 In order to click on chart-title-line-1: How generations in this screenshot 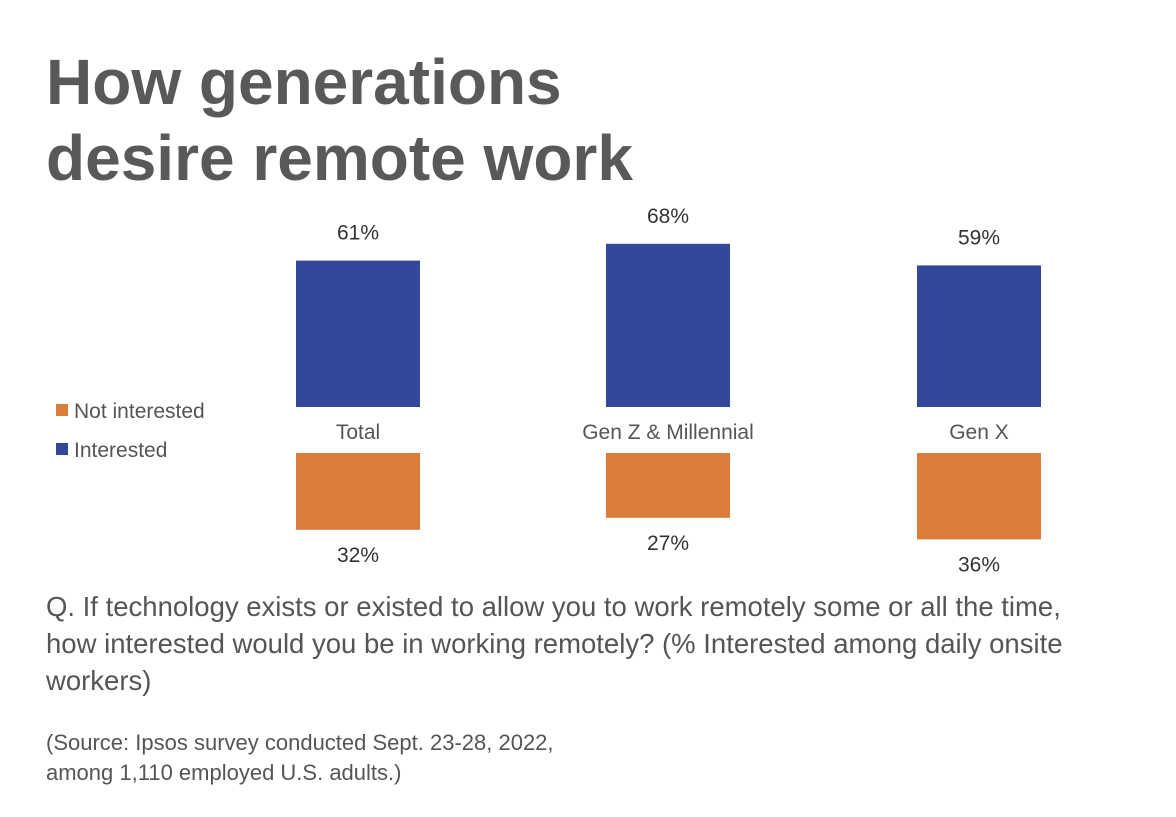, I will do `click(304, 82)`.